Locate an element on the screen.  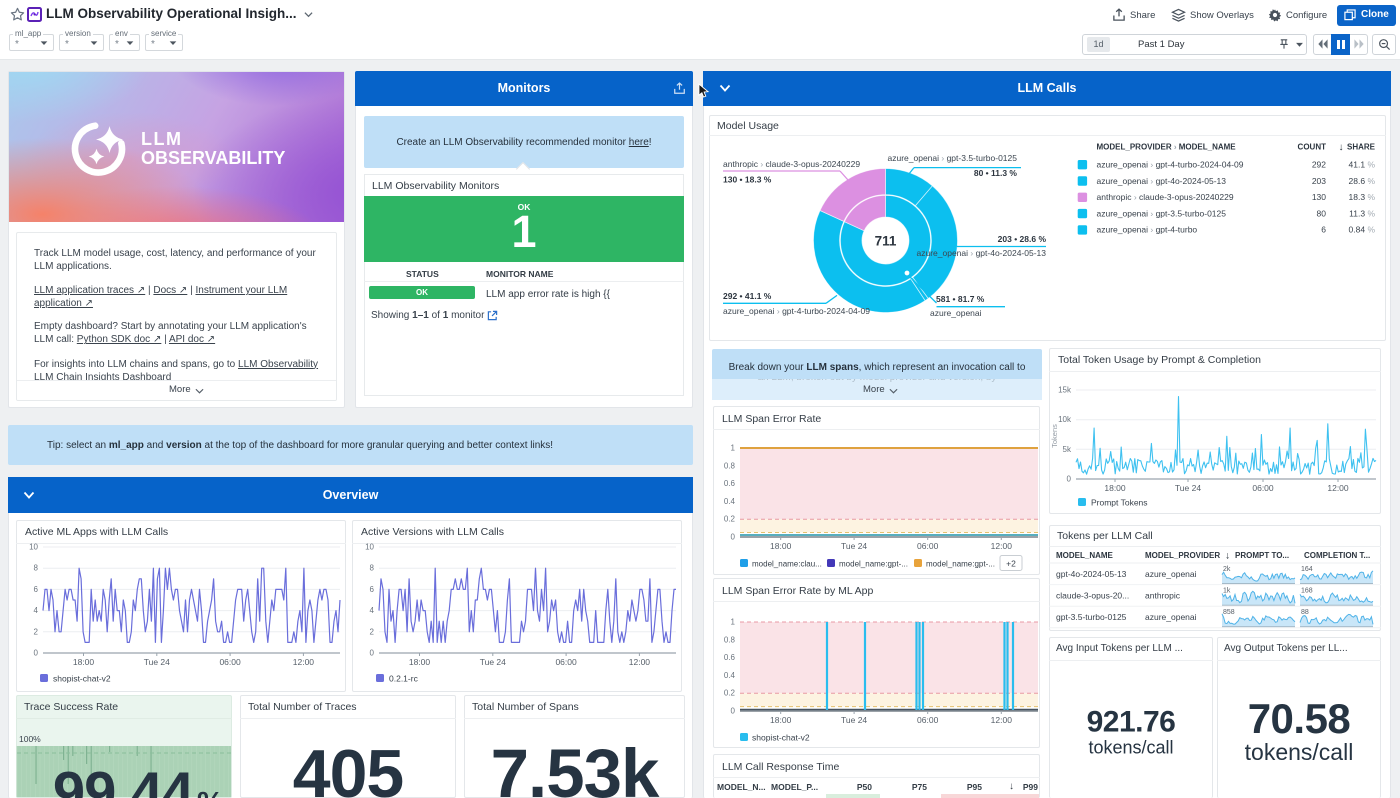
svg-text: +2 is located at coordinates (1011, 564).